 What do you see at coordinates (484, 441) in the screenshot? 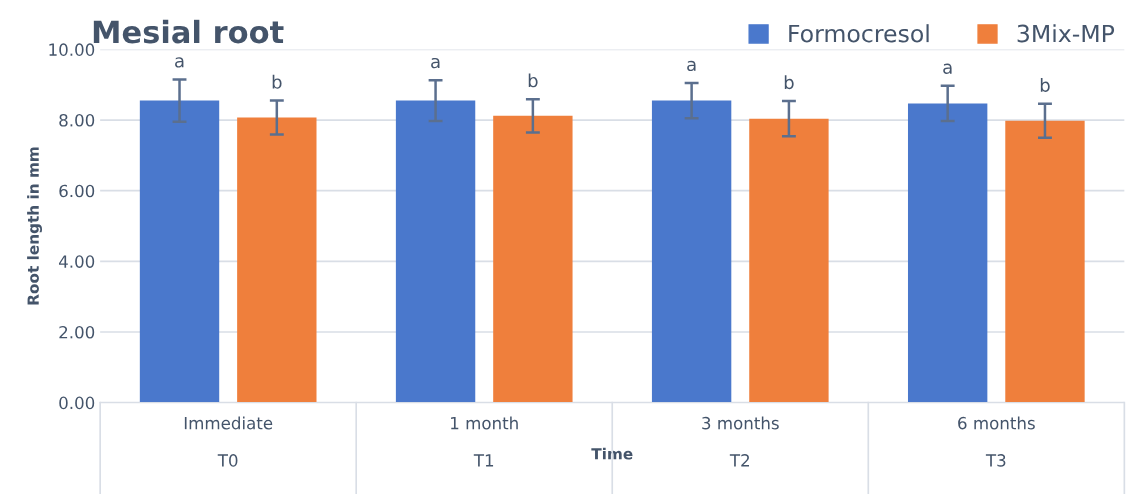
I see `category-label: 1 month T1` at bounding box center [484, 441].